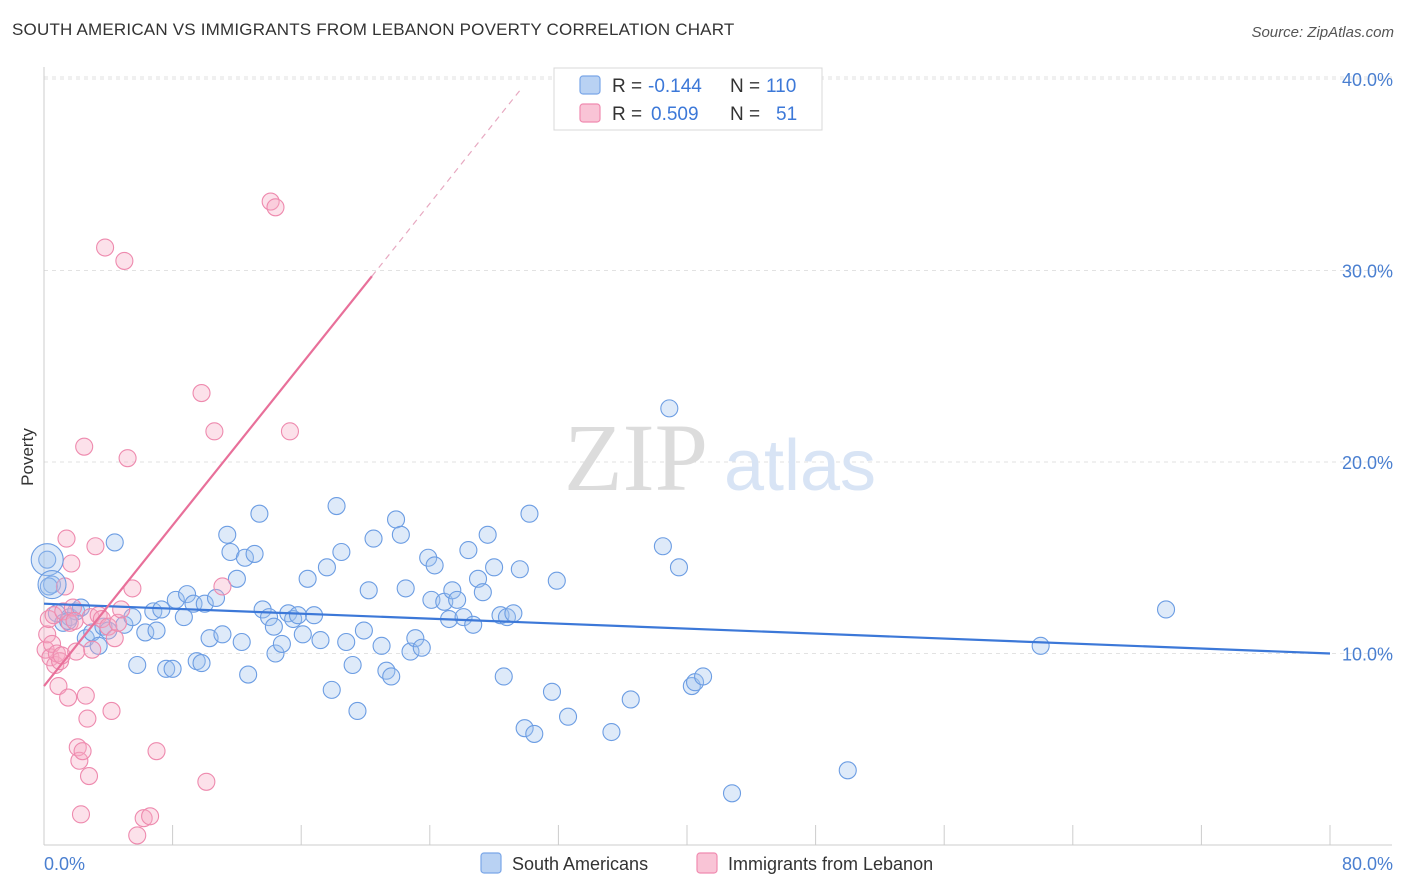 This screenshot has width=1406, height=892. What do you see at coordinates (1367, 463) in the screenshot?
I see `y-tick-label: 20.0%` at bounding box center [1367, 463].